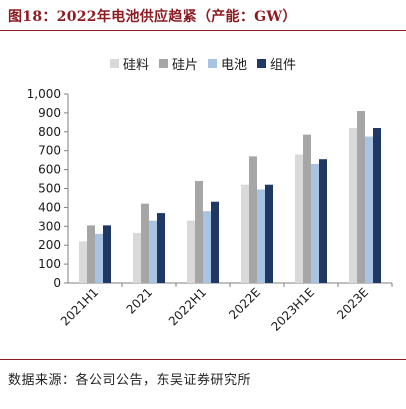 This screenshot has height=409, width=406. I want to click on y-tick-label: 1,000, so click(44, 94).